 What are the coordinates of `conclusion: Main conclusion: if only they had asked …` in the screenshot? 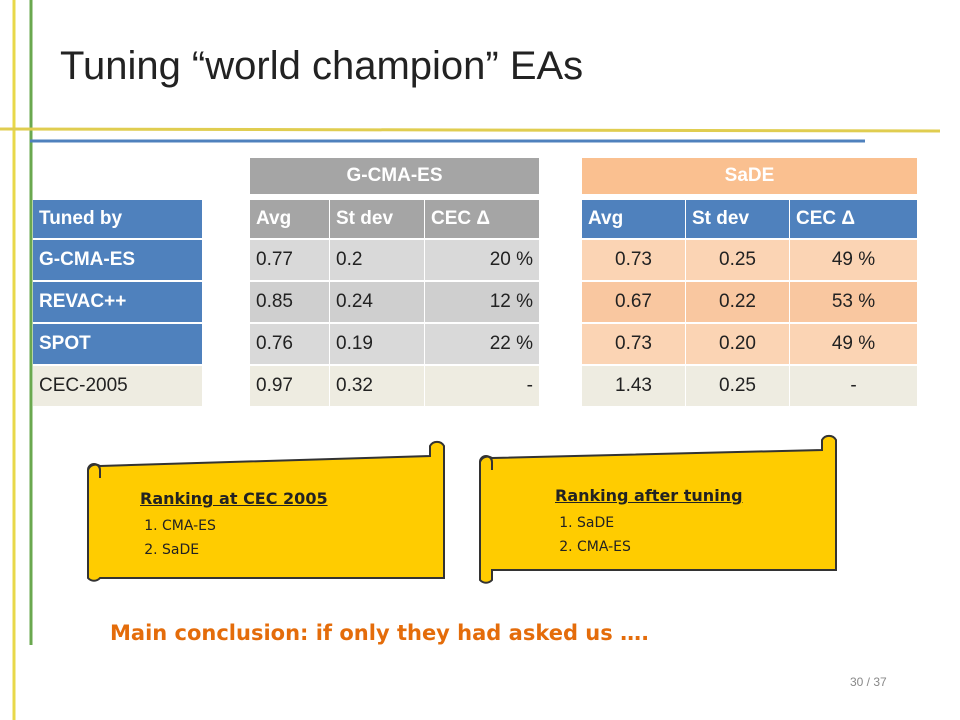 It's located at (380, 633).